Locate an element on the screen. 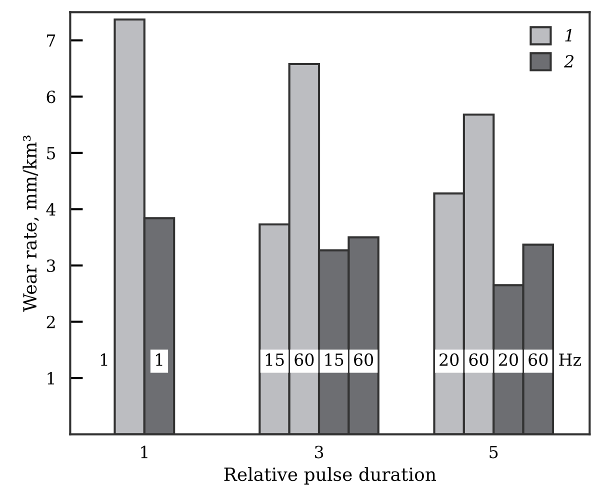 The height and width of the screenshot is (488, 595). annotation: Hz is located at coordinates (570, 360).